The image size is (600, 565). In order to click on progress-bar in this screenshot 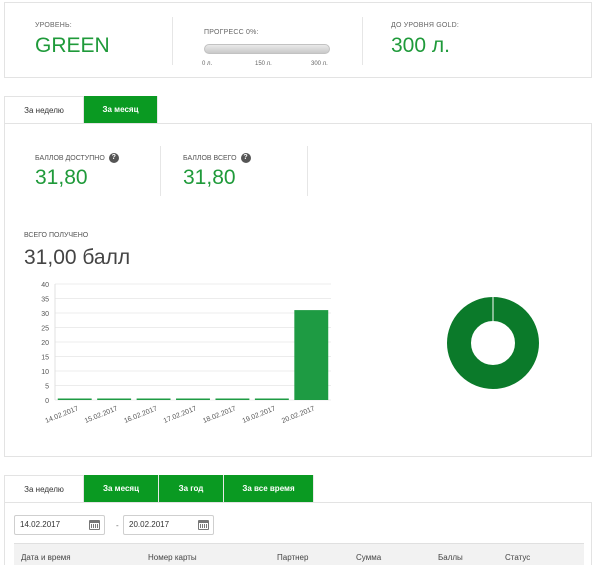, I will do `click(267, 49)`.